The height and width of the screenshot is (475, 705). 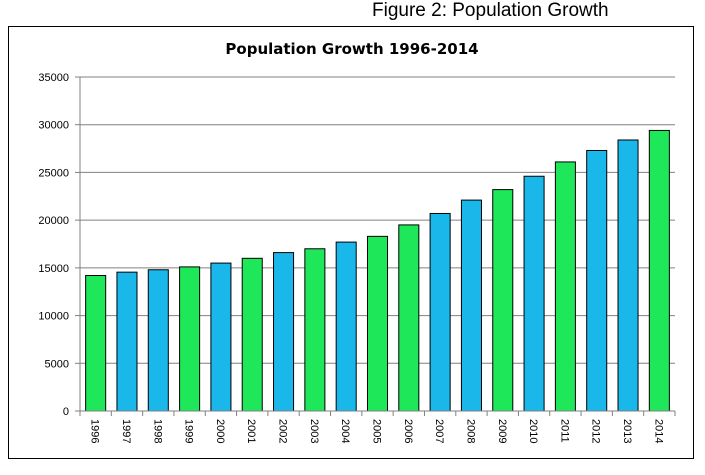 I want to click on bar-1997, so click(x=127, y=341).